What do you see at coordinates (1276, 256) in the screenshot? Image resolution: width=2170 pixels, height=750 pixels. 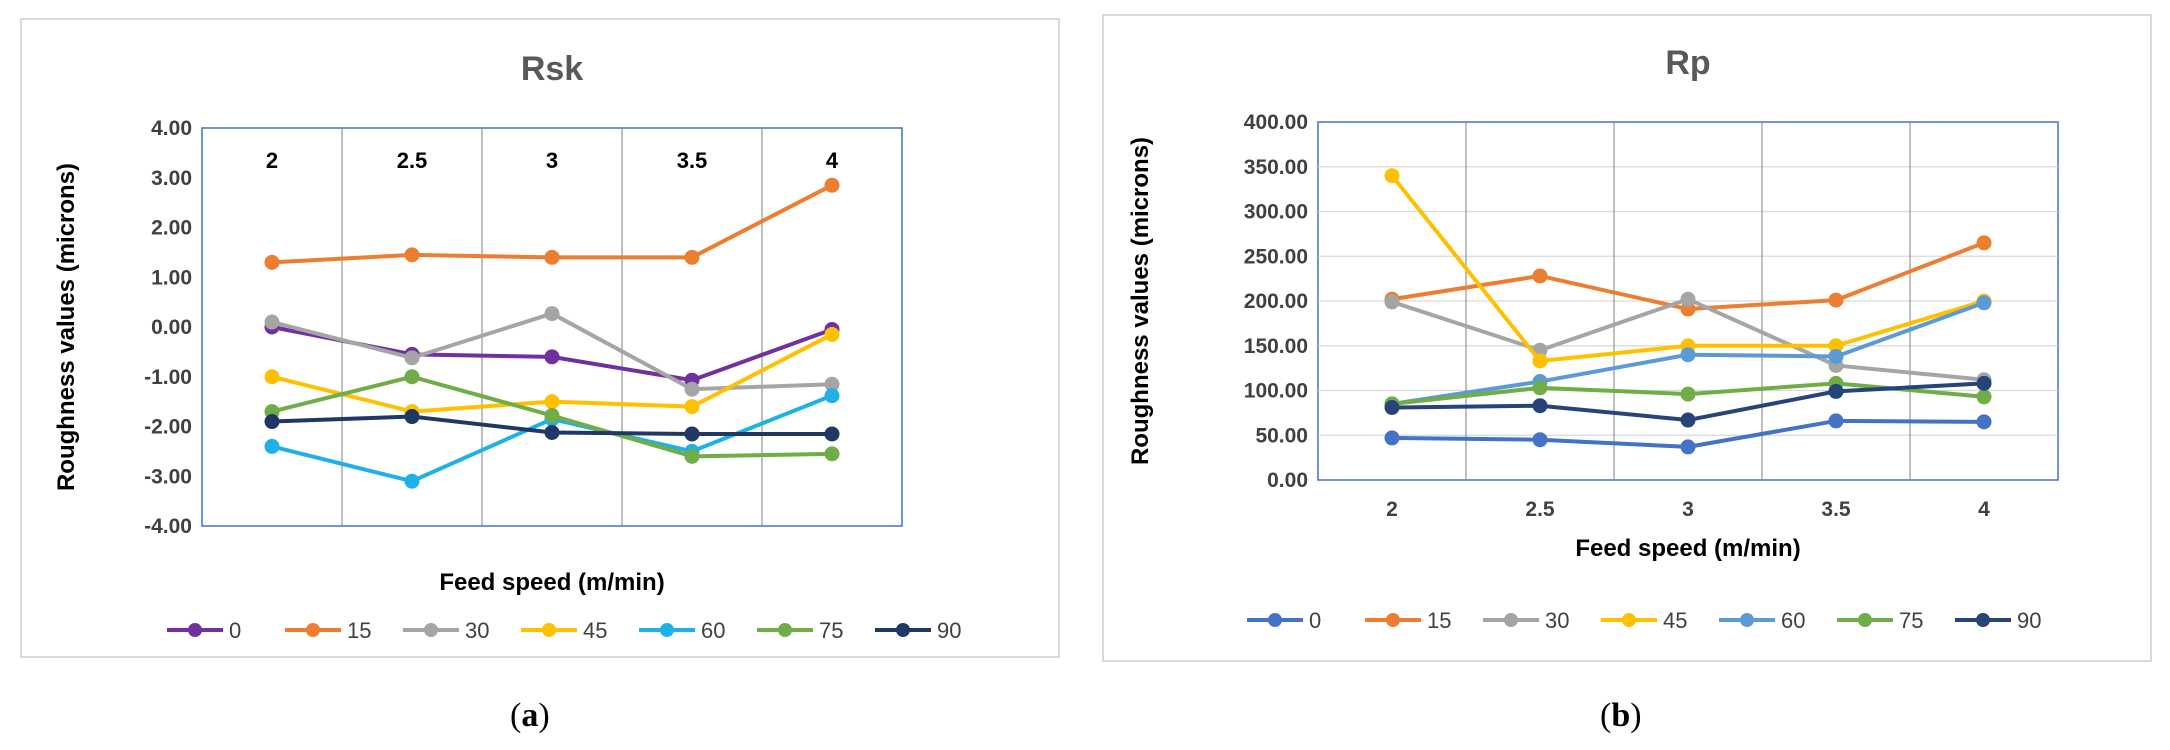 I see `y-tick-label: 250.00` at bounding box center [1276, 256].